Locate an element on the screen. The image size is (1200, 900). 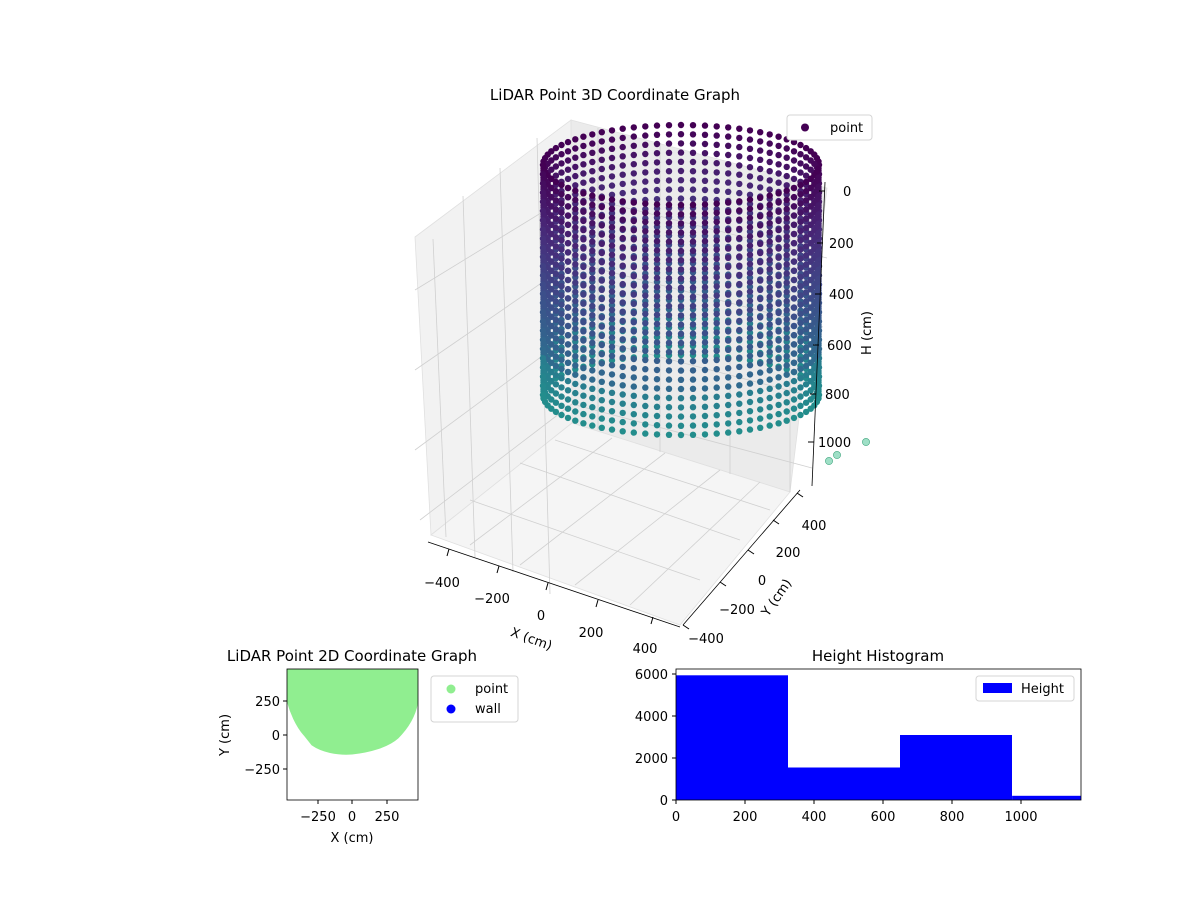
legend-marker-wall is located at coordinates (451, 709).